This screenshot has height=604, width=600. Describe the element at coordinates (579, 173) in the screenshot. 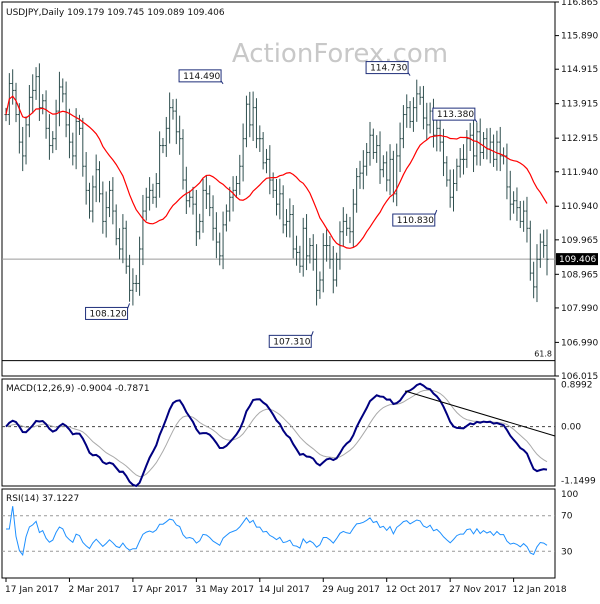

I see `price-y-label: 111.940` at that location.